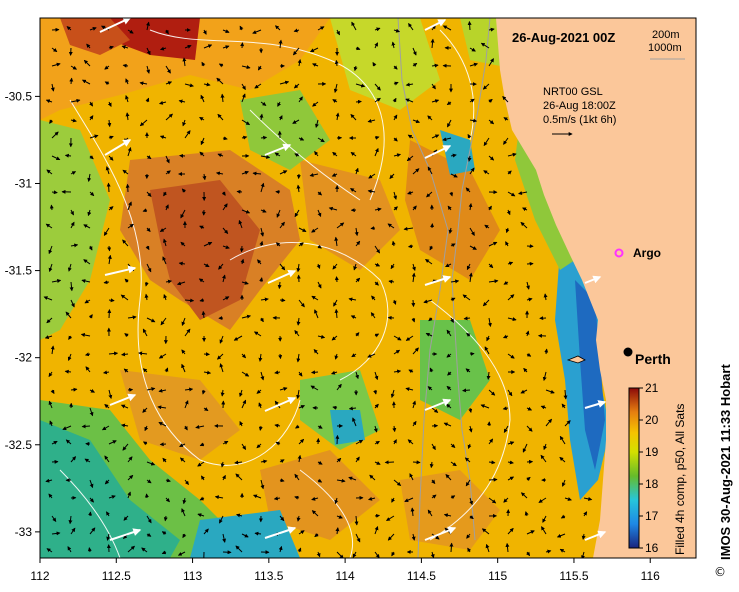 This screenshot has width=739, height=592. I want to click on rottnest-island, so click(576, 359).